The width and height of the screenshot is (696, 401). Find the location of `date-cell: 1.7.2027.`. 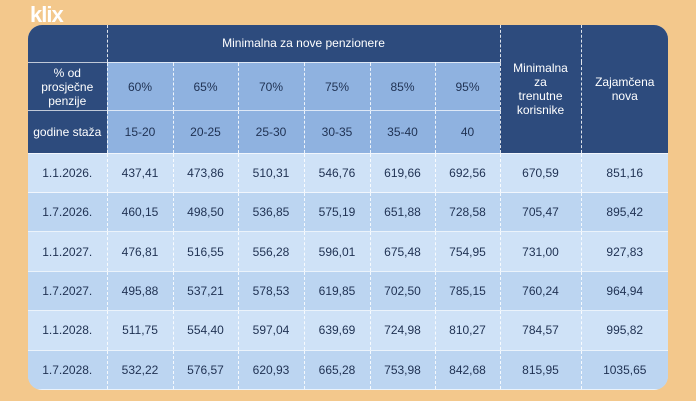

date-cell: 1.7.2027. is located at coordinates (67, 291).